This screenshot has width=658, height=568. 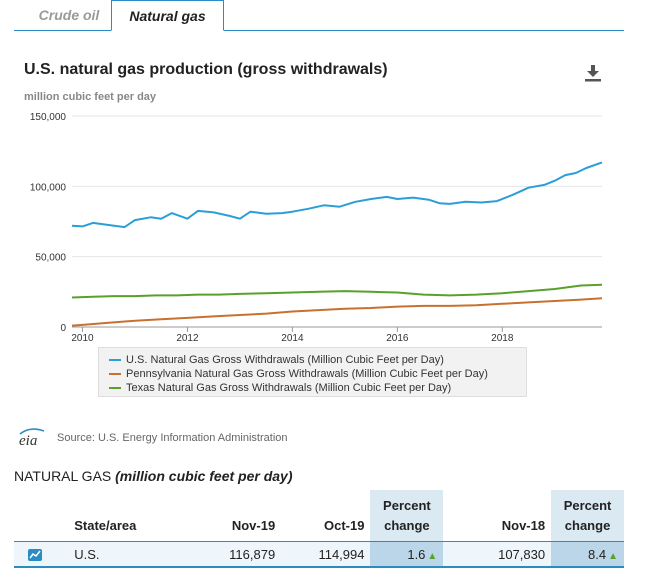 I want to click on x-tick-label: 2010, so click(x=82, y=338).